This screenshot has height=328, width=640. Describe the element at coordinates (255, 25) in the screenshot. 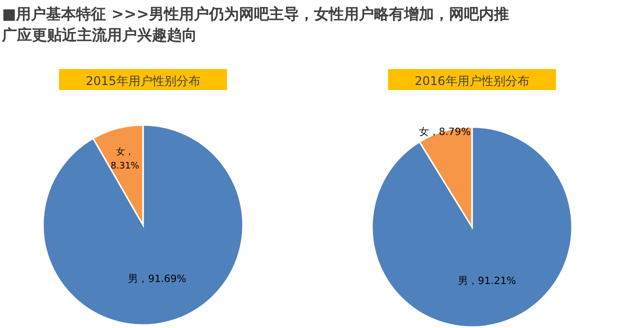

I see `text: ■用户基本特征 >>>男性用户仍为网吧主导，女性用户略有增加，网吧内推广应更贴近主流用户兴趣趋向` at that location.